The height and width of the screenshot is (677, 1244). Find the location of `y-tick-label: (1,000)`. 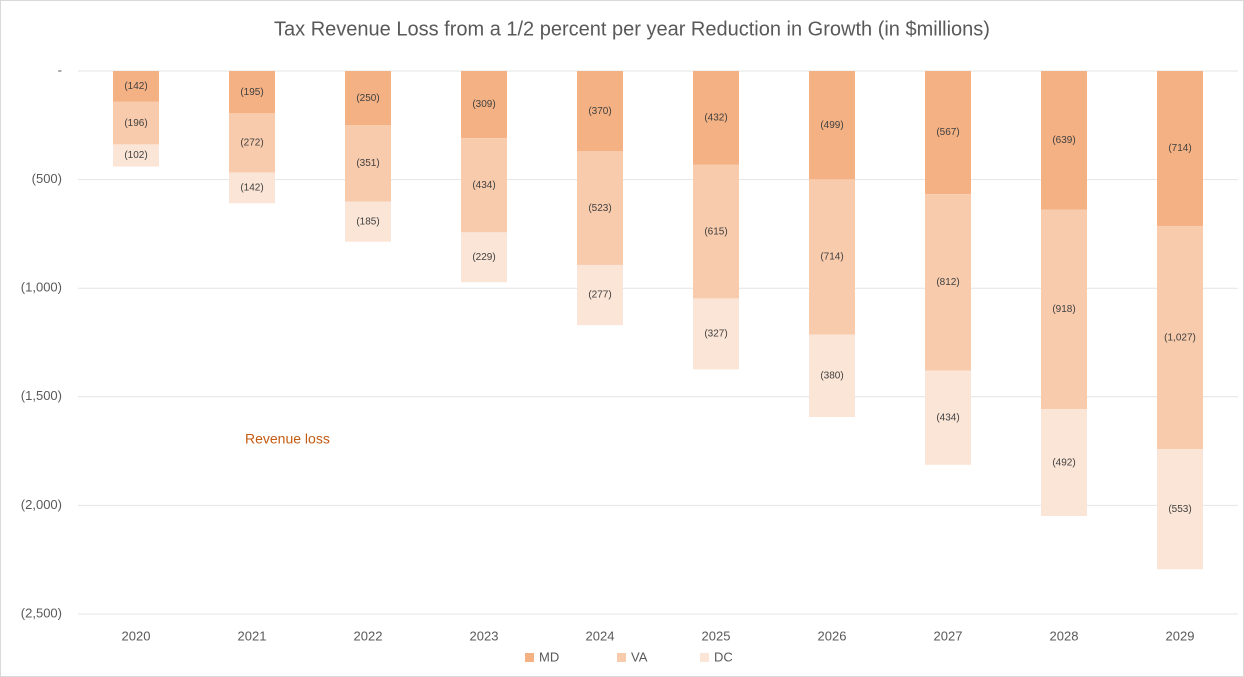

y-tick-label: (1,000) is located at coordinates (41, 287).